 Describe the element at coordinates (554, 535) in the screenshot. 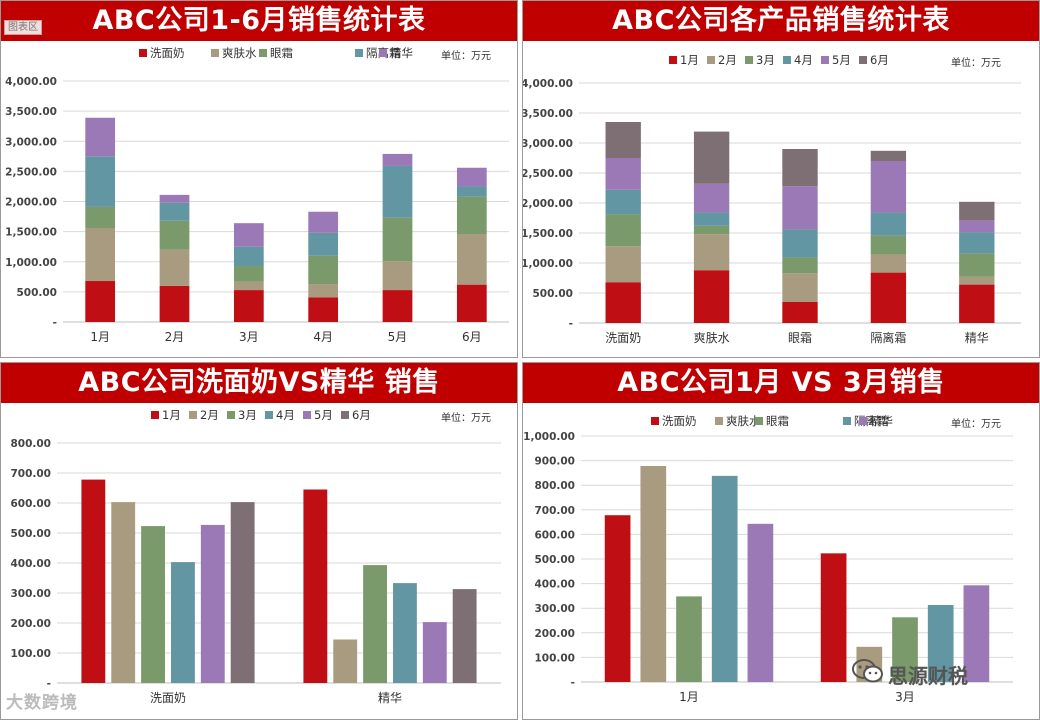

I see `y-tick-label: 600.00` at that location.